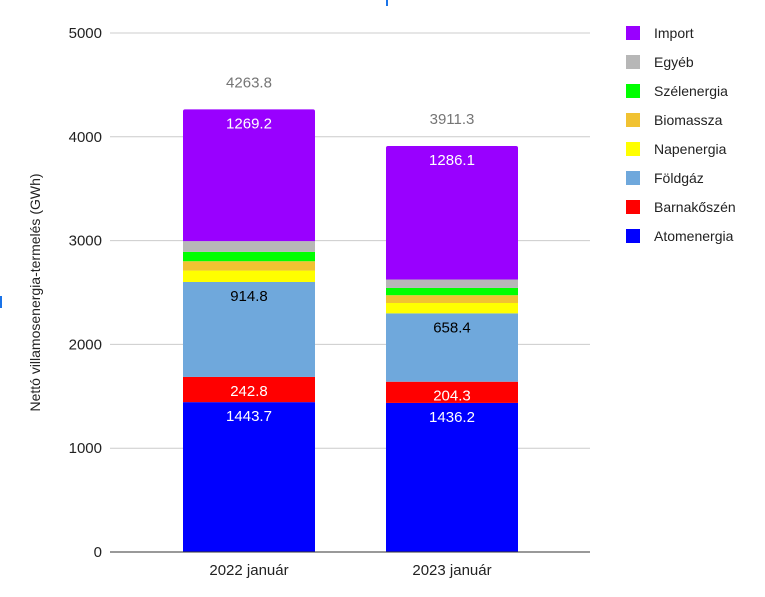 This screenshot has height=597, width=765. What do you see at coordinates (249, 296) in the screenshot?
I see `segment-value-label: 914.8` at bounding box center [249, 296].